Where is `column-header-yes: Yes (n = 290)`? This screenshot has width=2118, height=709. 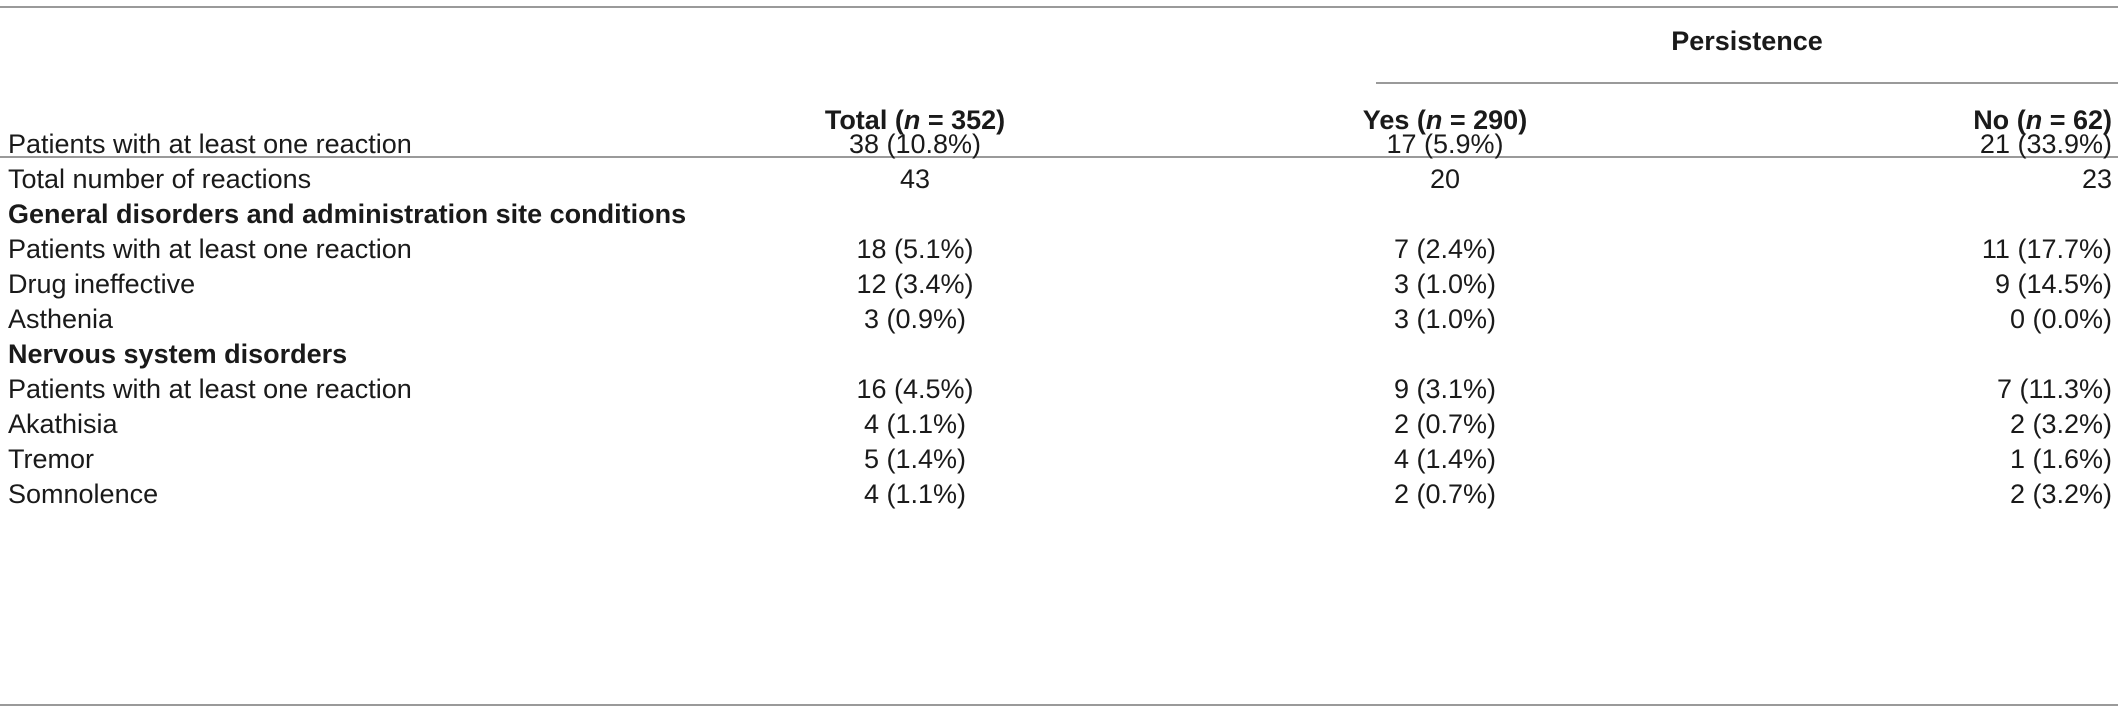 column-header-yes: Yes (n = 290) is located at coordinates (1445, 120).